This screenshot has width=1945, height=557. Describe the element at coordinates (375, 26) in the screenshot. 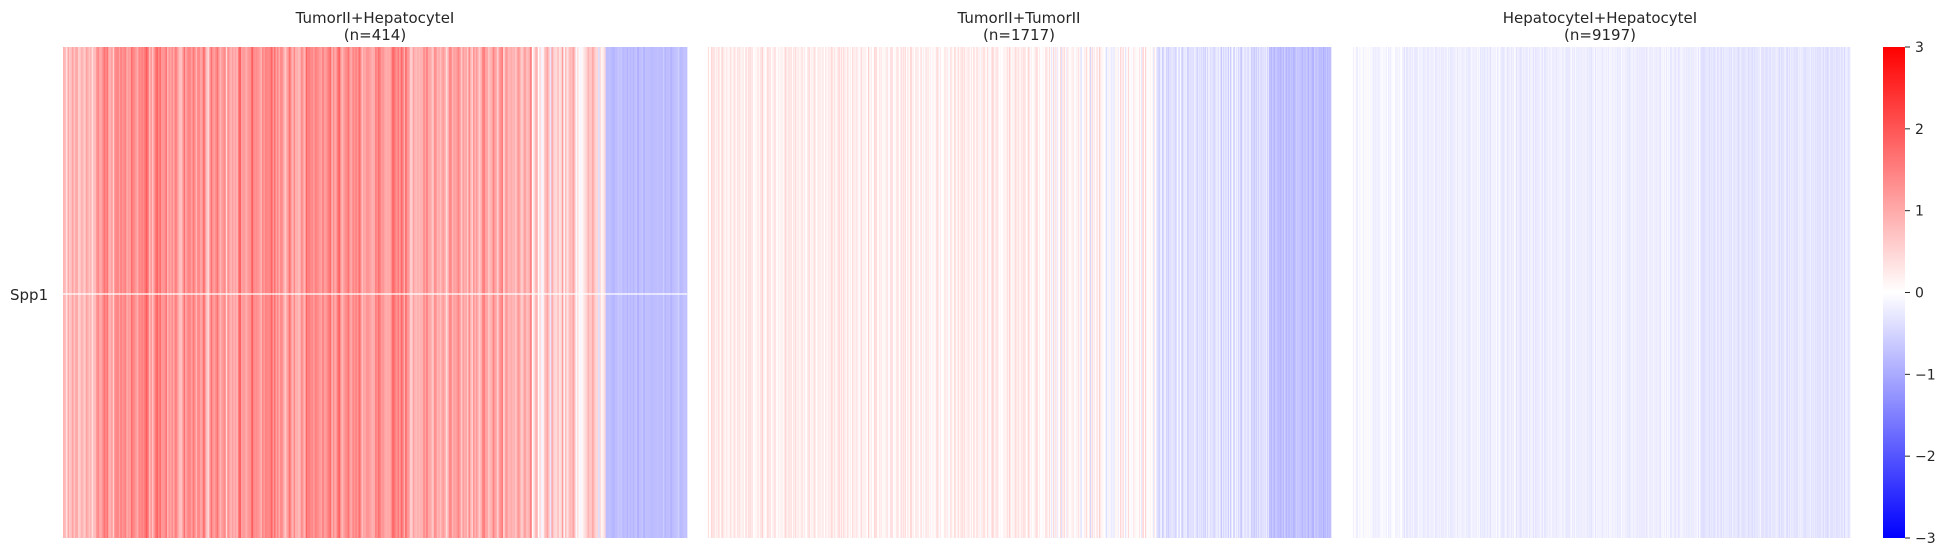

I see `panel-title-tumorii-hepatocytei: TumorII+HepatocyteI (n=414)` at that location.